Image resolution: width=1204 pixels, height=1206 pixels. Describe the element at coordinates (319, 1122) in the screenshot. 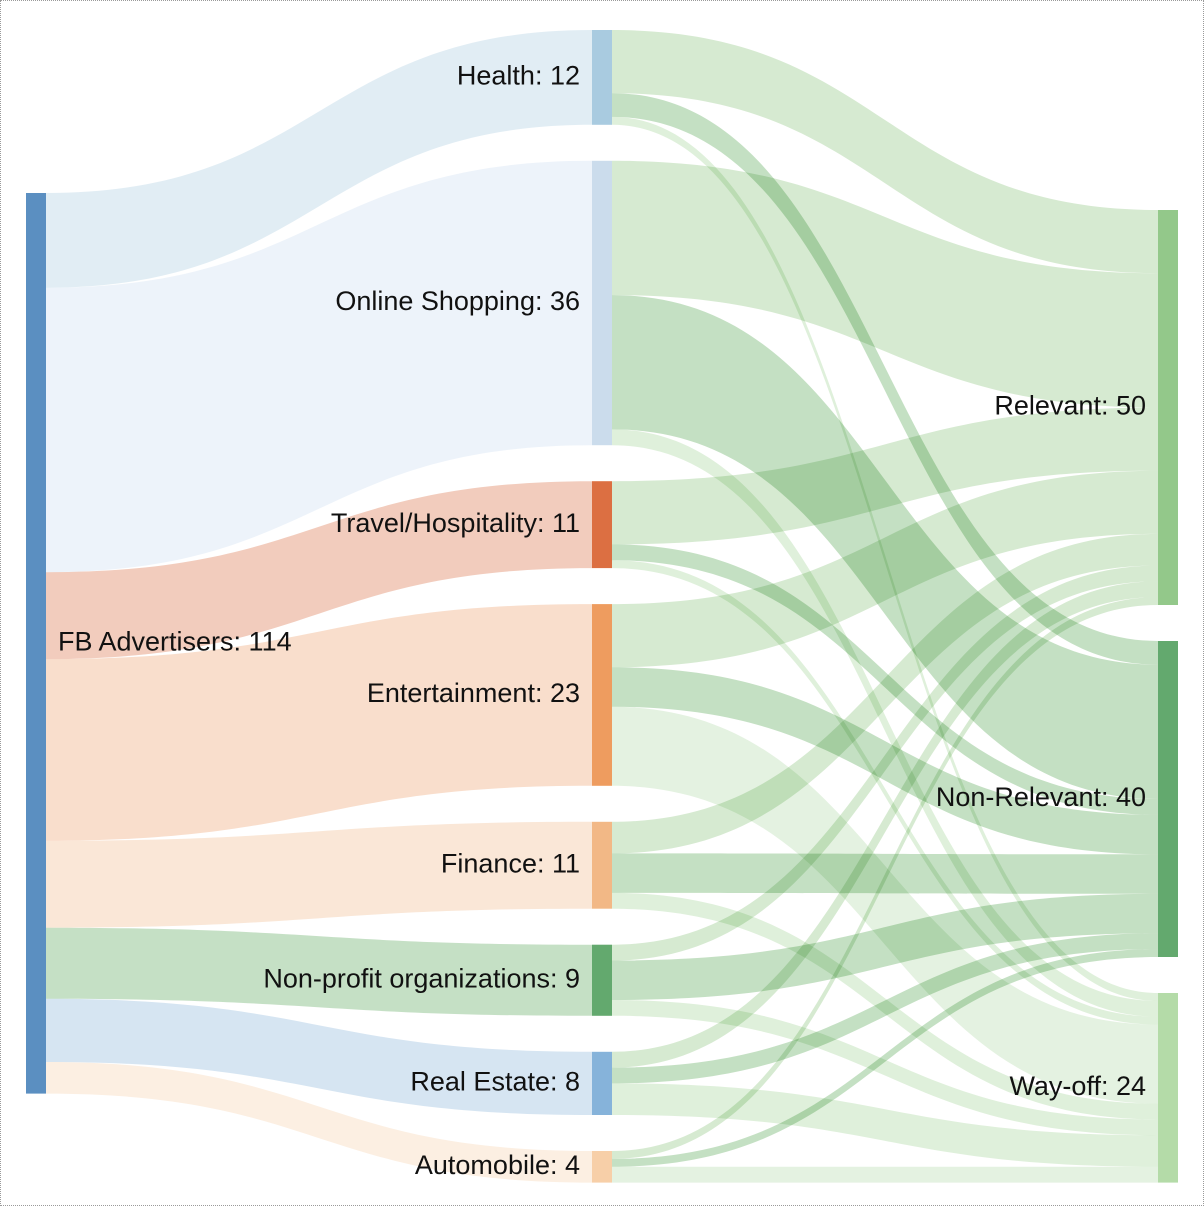

I see `link-fb-to-automobile` at that location.